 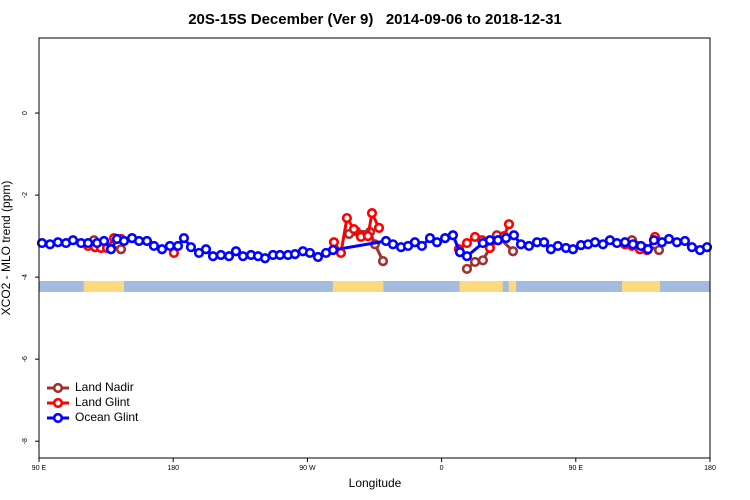 I want to click on y-tick-label: -2, so click(x=25, y=195).